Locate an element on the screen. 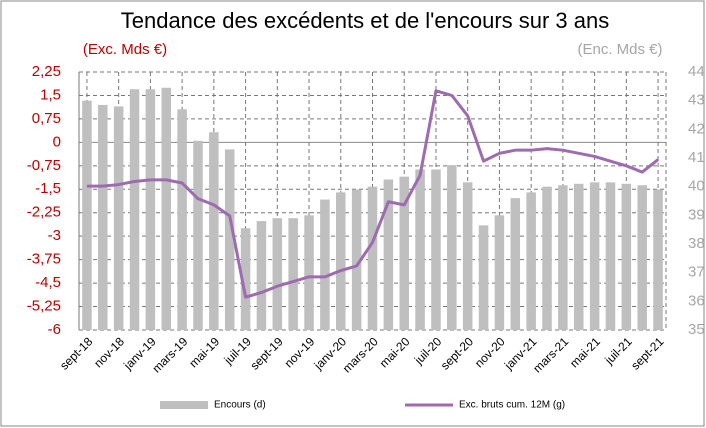 The height and width of the screenshot is (428, 706). y-tick-label: -1,5 is located at coordinates (48, 188).